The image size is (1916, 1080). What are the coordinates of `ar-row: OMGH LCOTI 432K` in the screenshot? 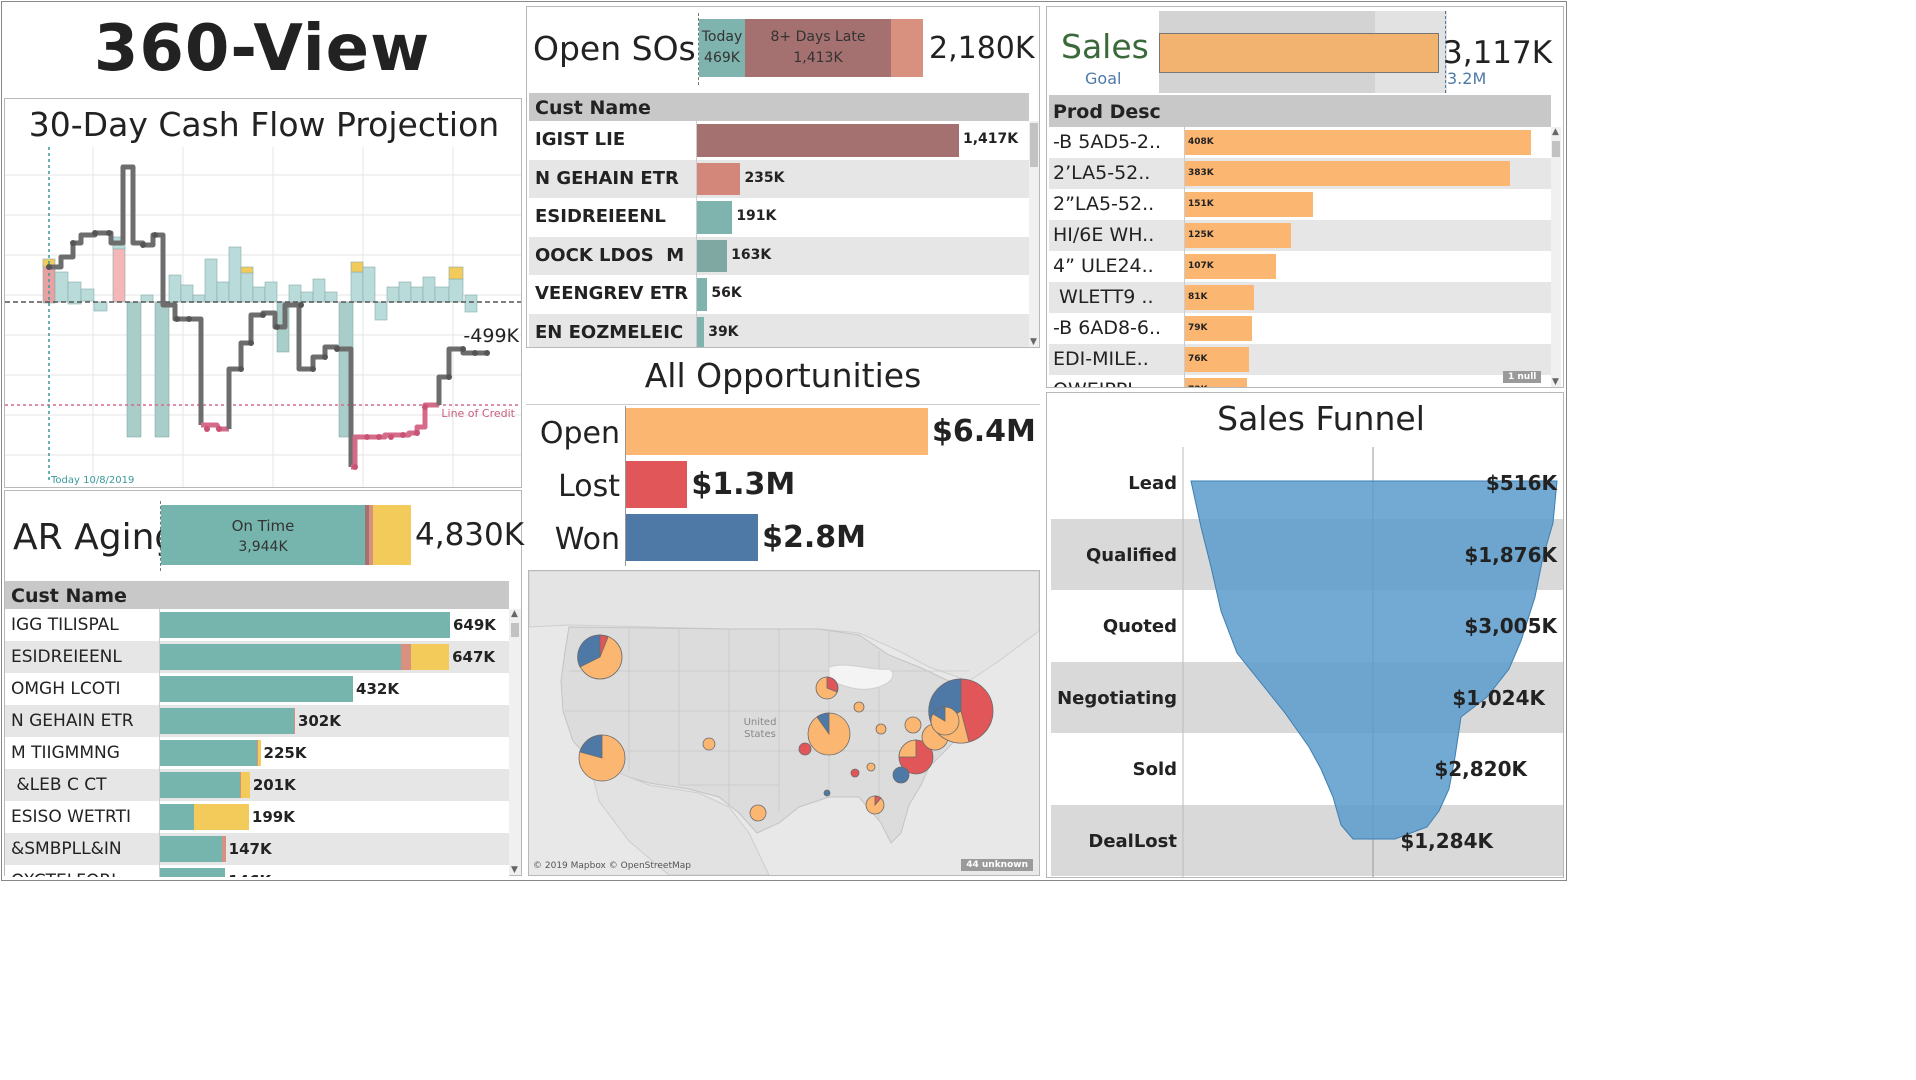 It's located at (257, 689).